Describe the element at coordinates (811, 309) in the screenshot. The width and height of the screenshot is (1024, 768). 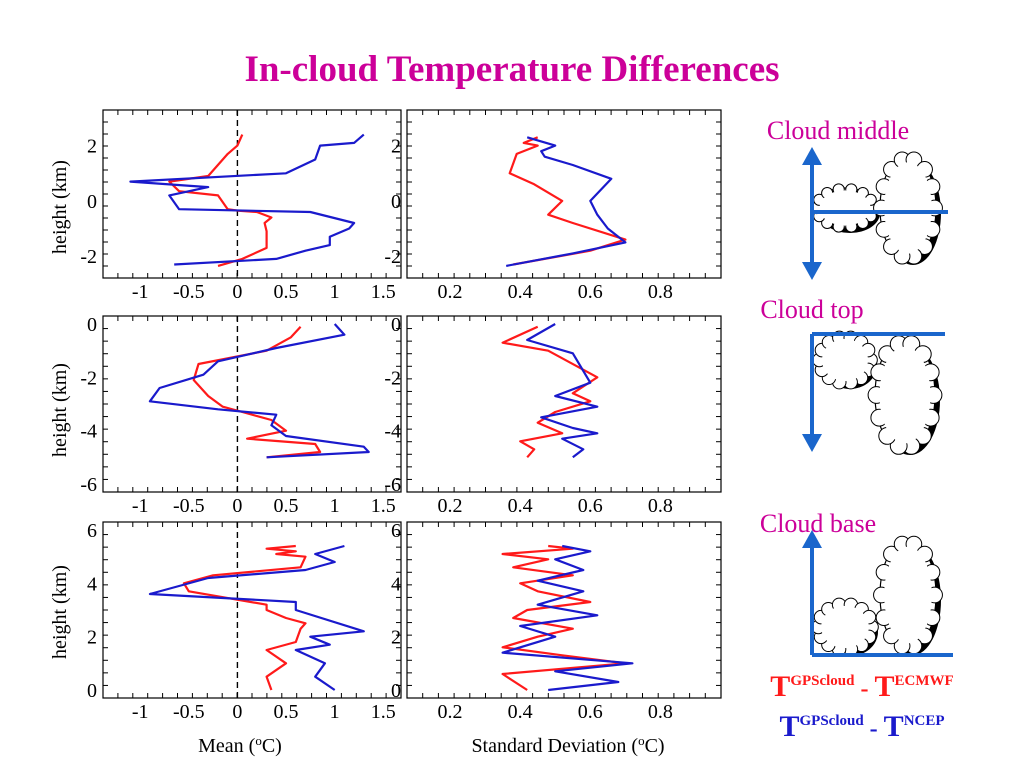
I see `cloud-top-label: Cloud top` at that location.